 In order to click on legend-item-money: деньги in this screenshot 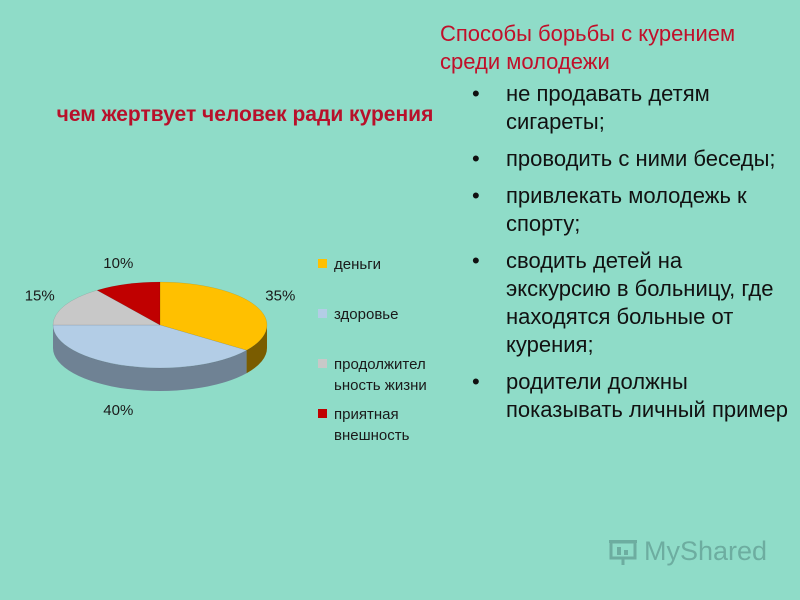, I will do `click(391, 264)`.